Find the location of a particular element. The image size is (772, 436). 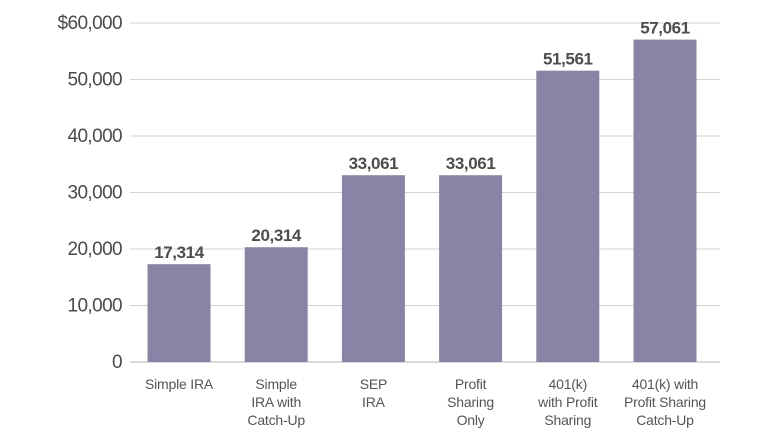

x-category-label-line: Only is located at coordinates (471, 420).